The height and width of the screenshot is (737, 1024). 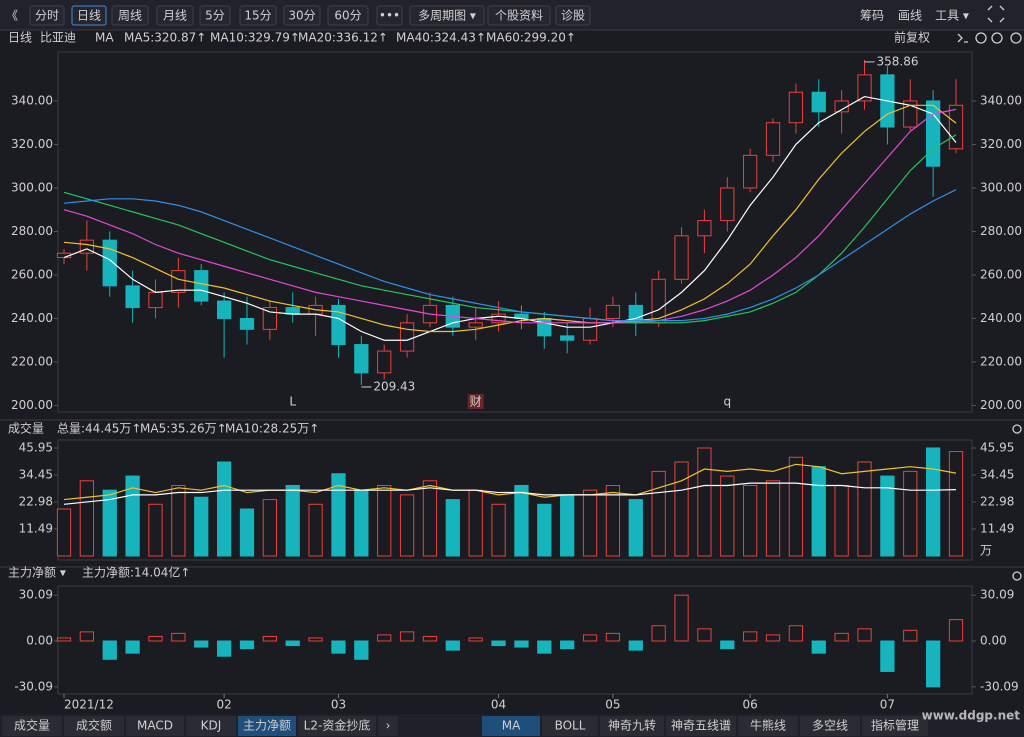 I want to click on tab-label: 成交量, so click(x=32, y=725).